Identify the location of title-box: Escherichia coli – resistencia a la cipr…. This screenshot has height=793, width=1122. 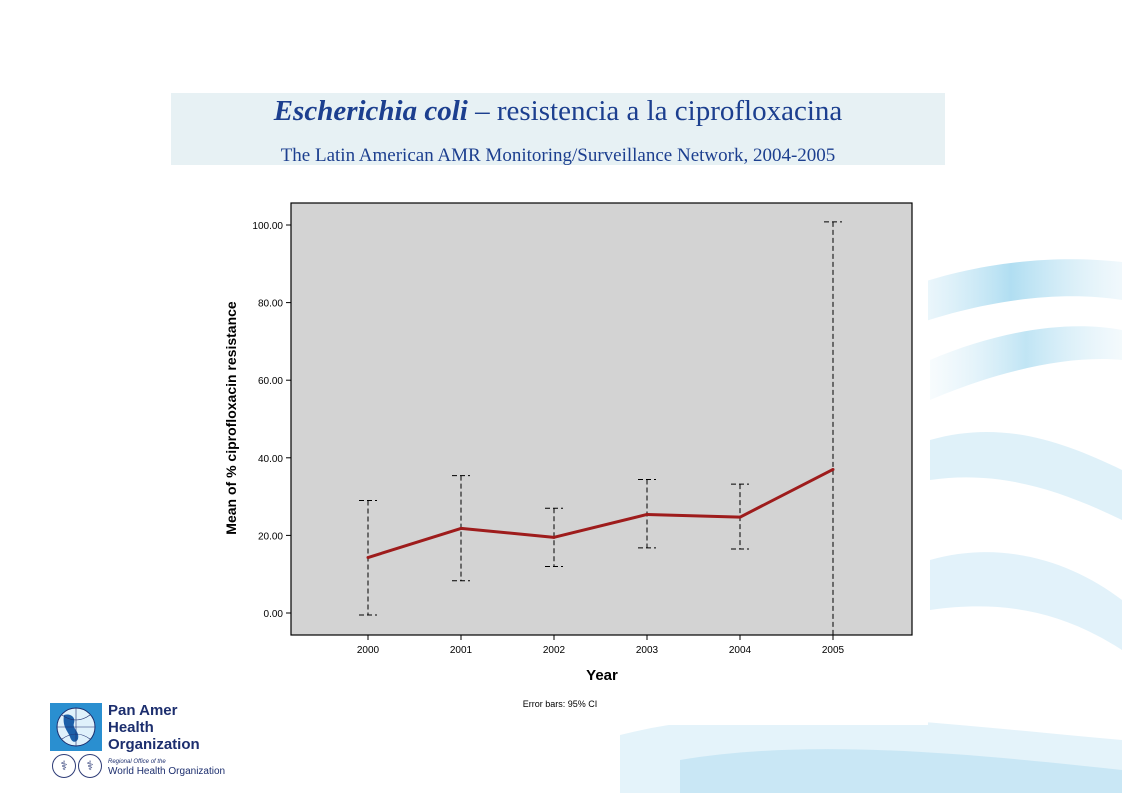
(558, 129).